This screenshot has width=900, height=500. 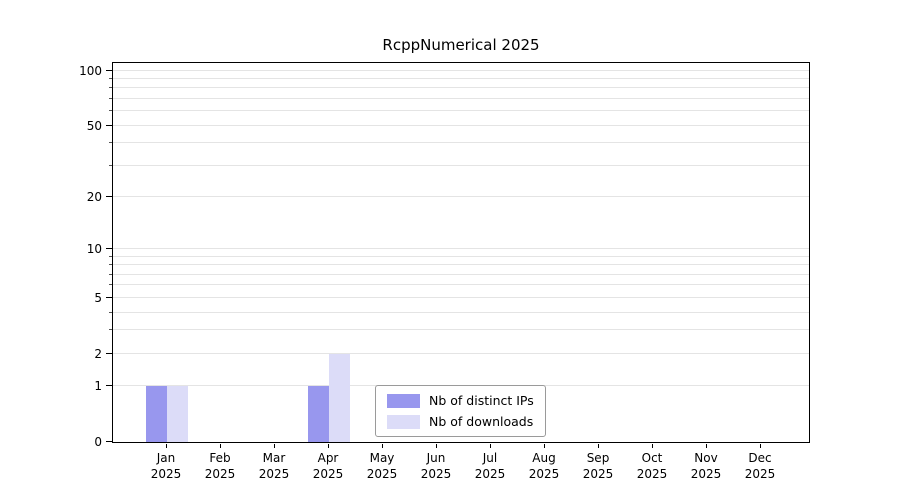 What do you see at coordinates (403, 400) in the screenshot?
I see `legend-swatch-distinct-ips` at bounding box center [403, 400].